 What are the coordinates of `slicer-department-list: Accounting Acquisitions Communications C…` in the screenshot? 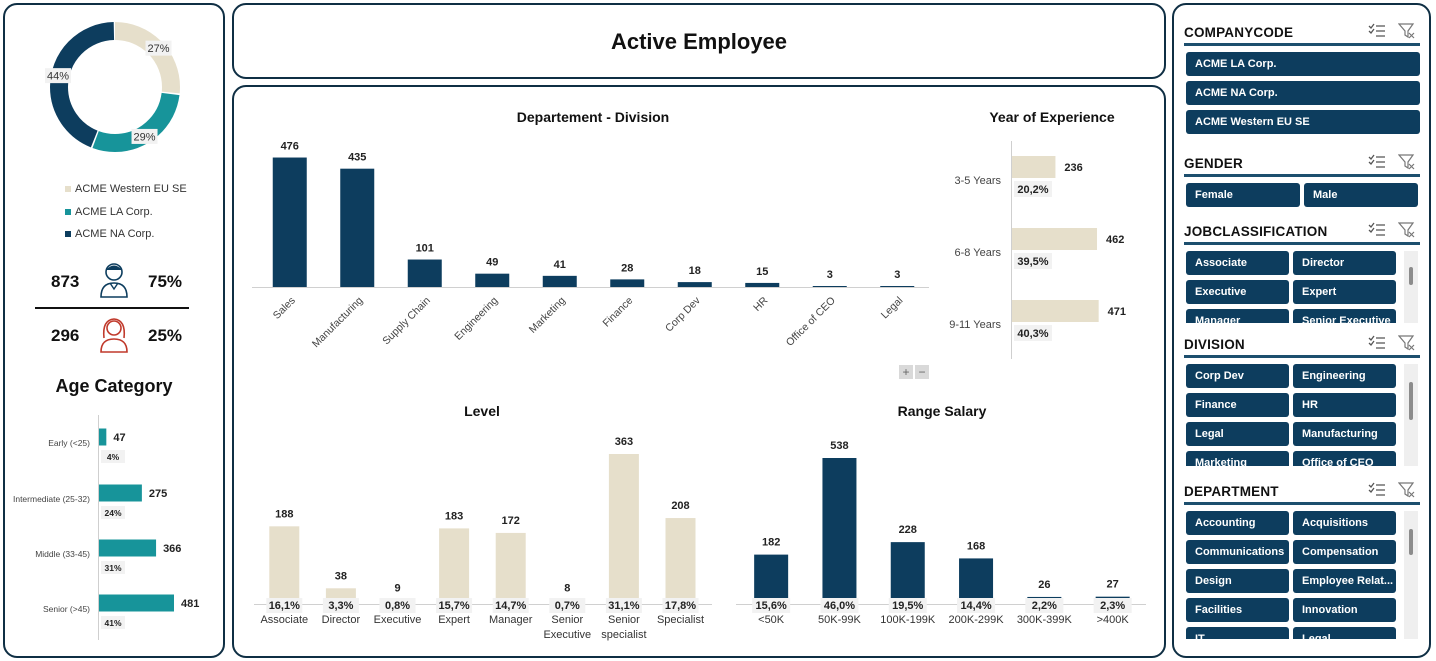 It's located at (1294, 575).